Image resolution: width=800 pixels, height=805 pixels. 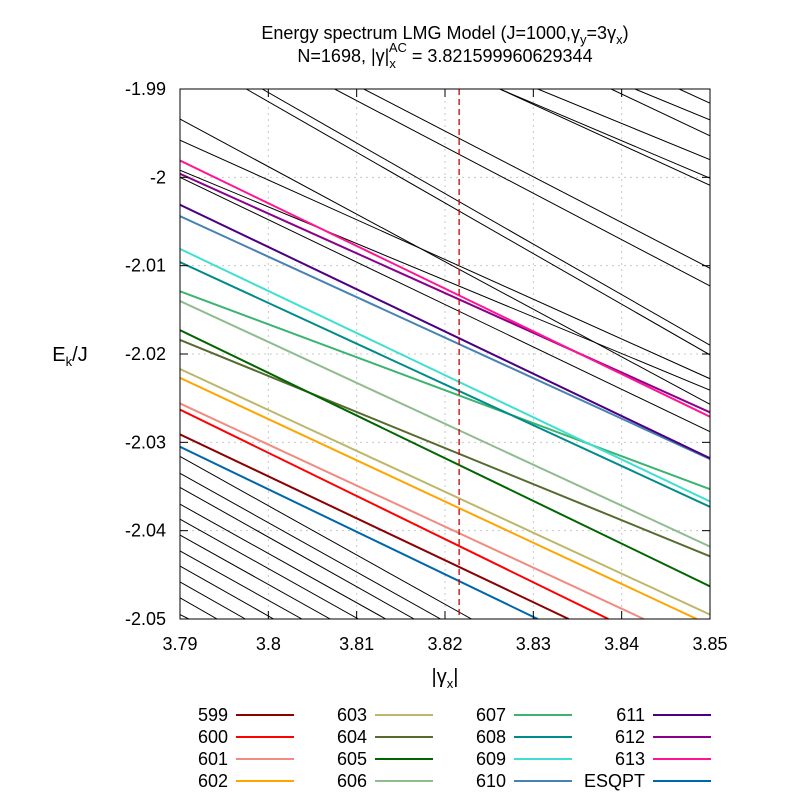 I want to click on x-tick-label: 3.84, so click(x=621, y=644).